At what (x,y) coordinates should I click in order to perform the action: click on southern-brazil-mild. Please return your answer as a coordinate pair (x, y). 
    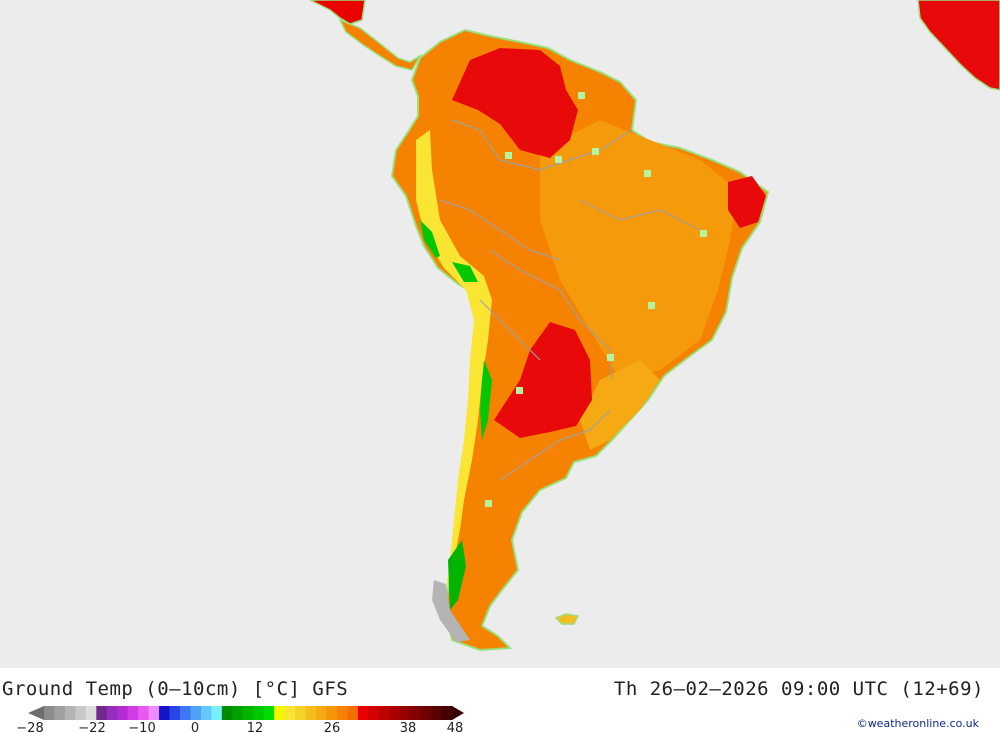
    Looking at the image, I should click on (620, 405).